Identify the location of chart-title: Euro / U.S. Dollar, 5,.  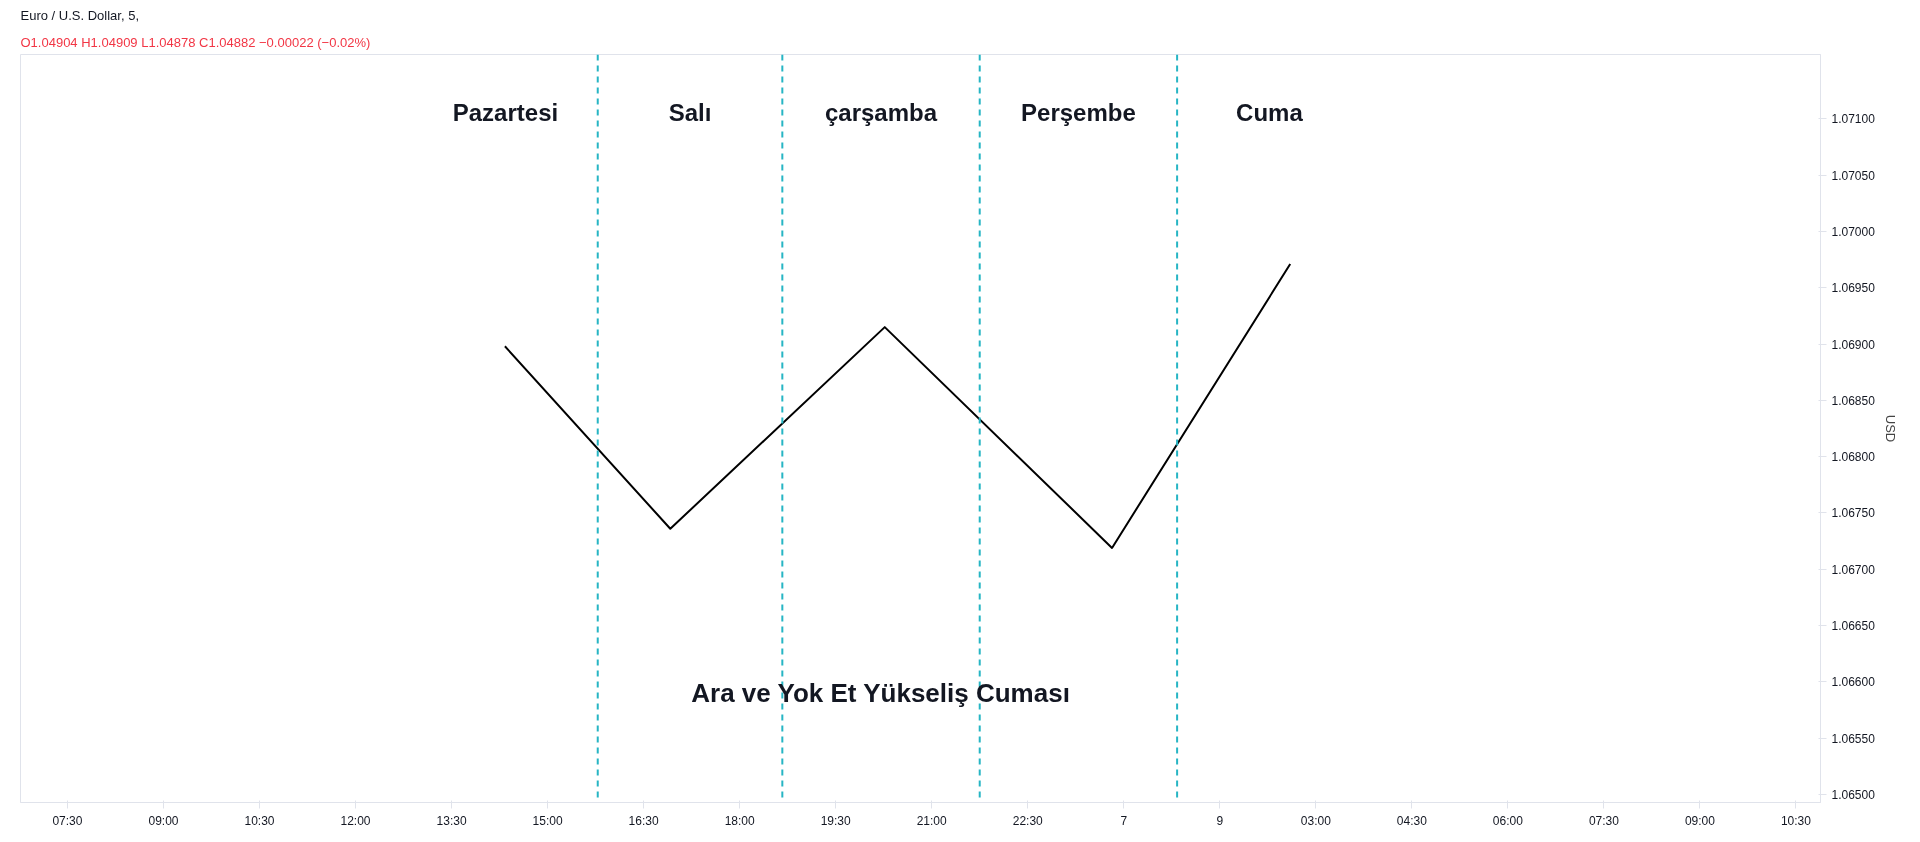
(79, 15).